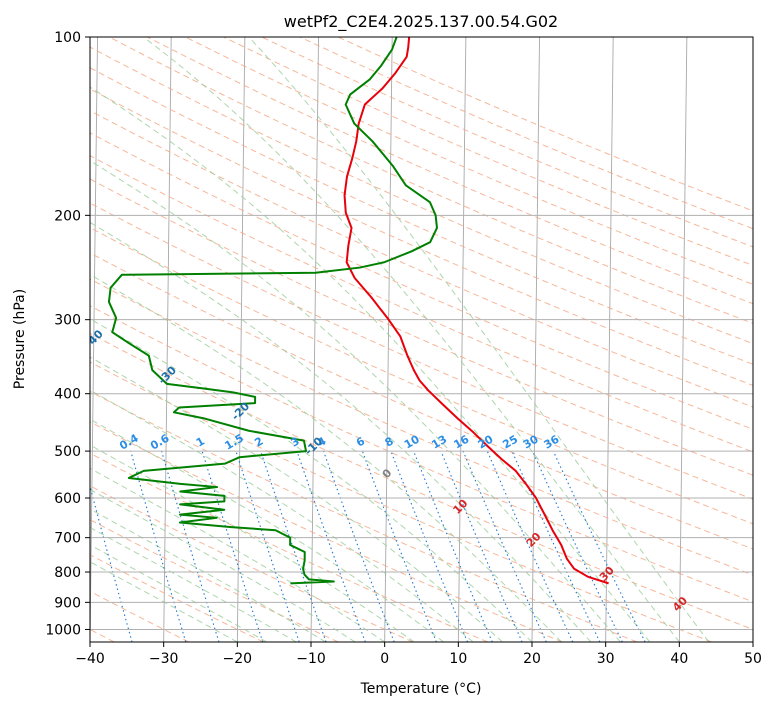 The height and width of the screenshot is (708, 775). Describe the element at coordinates (311, 659) in the screenshot. I see `x-tick-label: −10` at that location.